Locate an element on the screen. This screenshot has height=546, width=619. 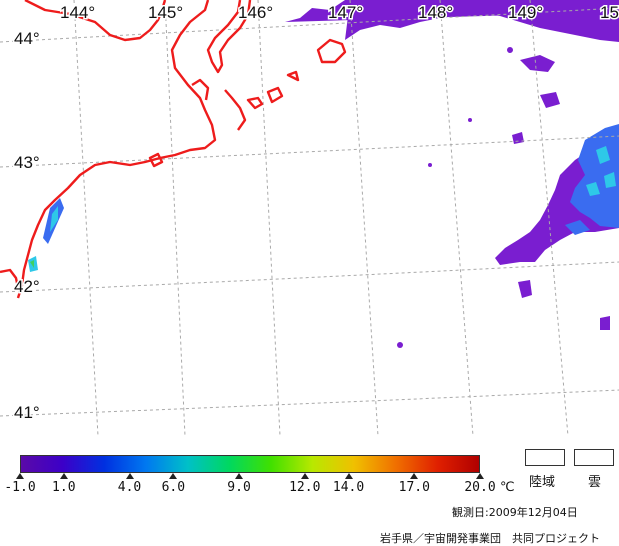
lat-label-42: 42° is located at coordinates (27, 286).